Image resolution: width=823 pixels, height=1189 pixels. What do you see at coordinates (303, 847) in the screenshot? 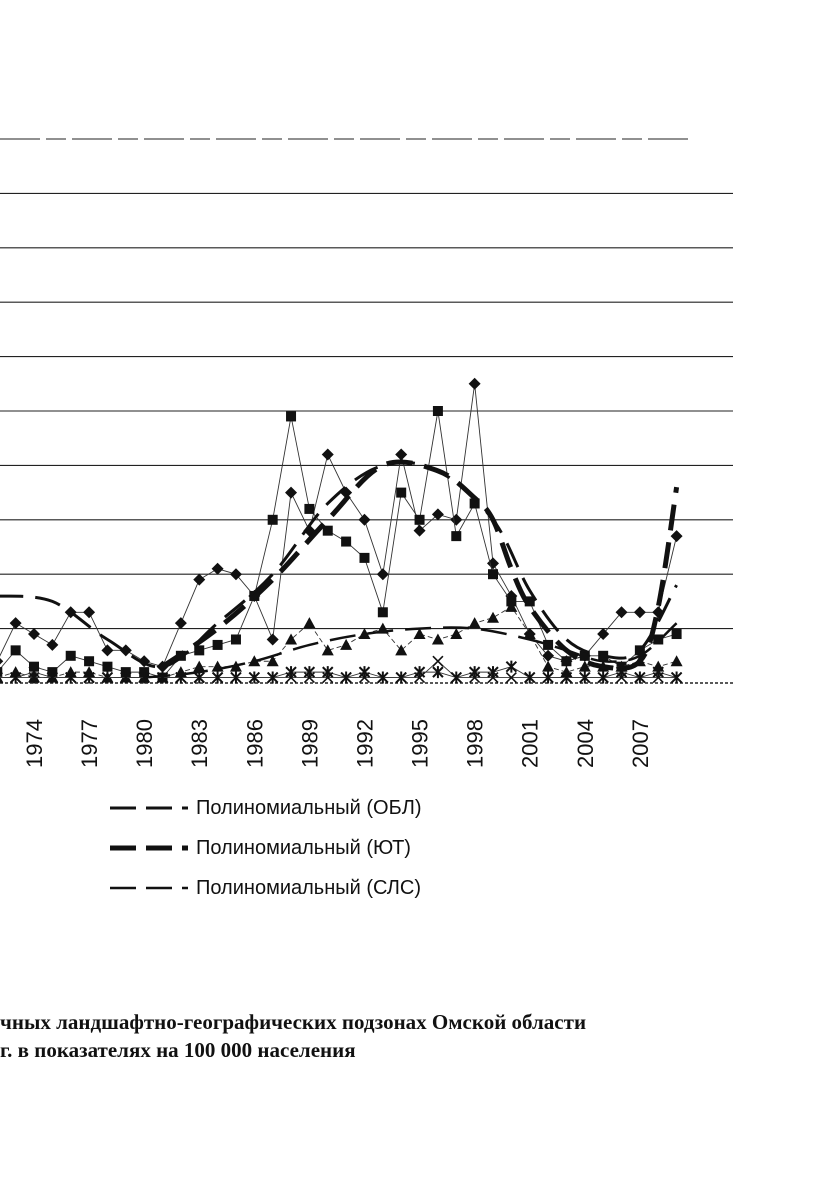
I see `legend-label-yut: Полиномиальный (ЮТ)` at bounding box center [303, 847].